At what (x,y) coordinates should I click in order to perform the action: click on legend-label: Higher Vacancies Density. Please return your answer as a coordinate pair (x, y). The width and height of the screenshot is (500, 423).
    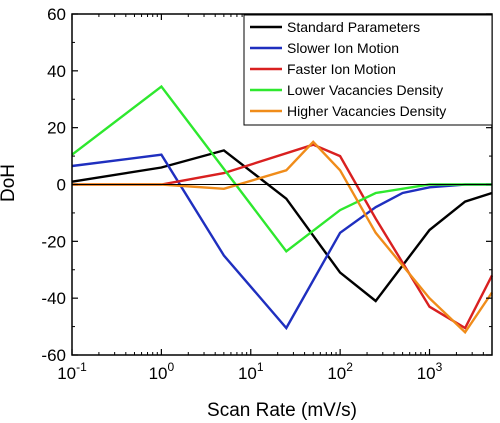
    Looking at the image, I should click on (366, 111).